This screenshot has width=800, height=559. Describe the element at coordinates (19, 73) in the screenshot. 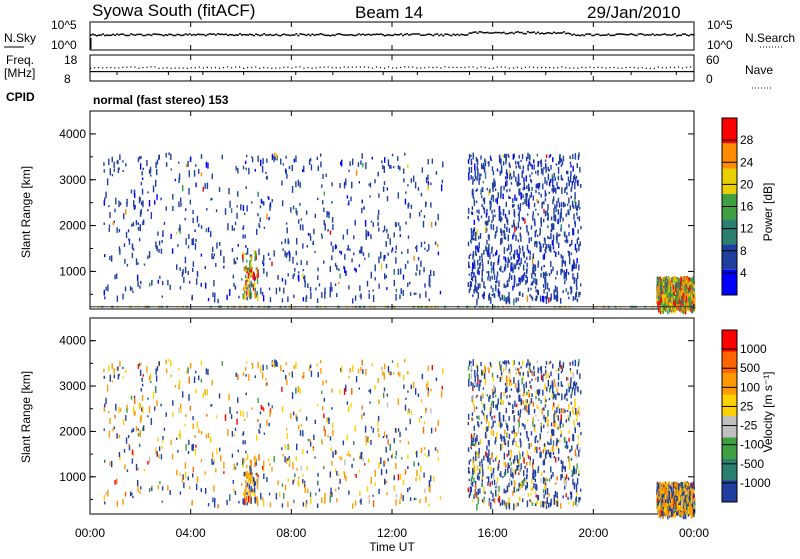

I see `freq-unit-label: [MHz]` at that location.